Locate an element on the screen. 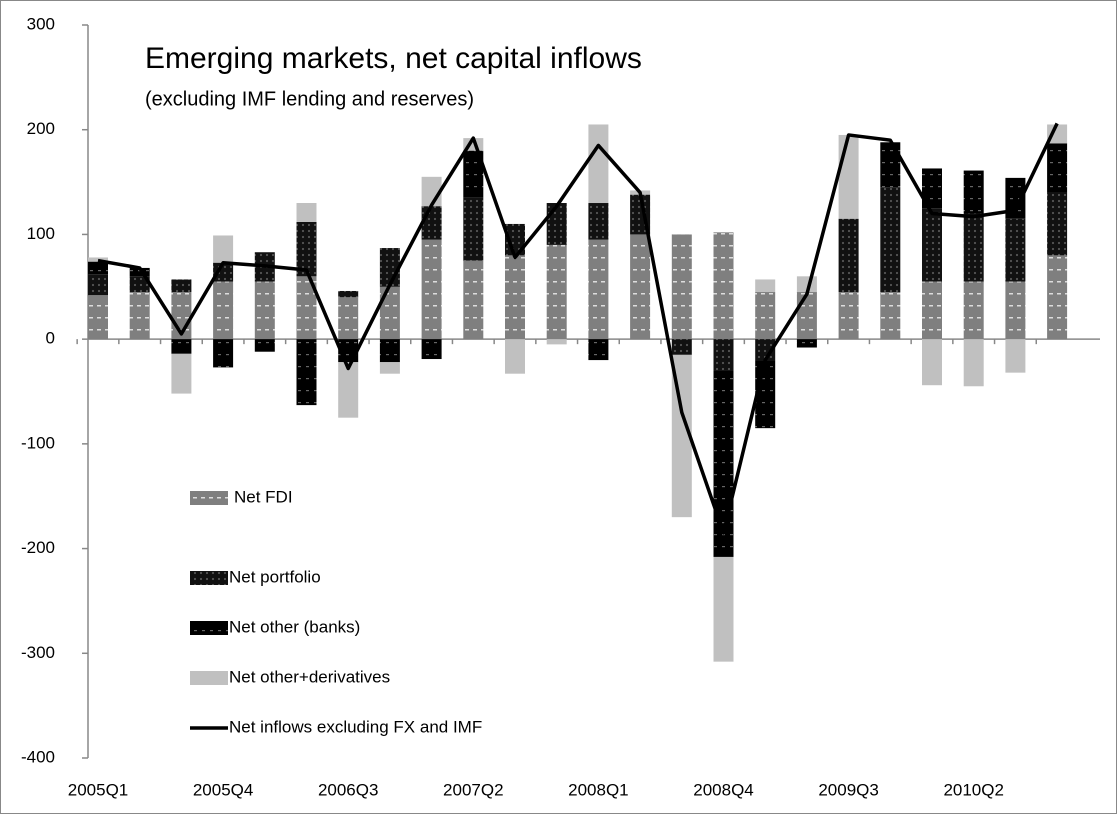  x-tick-label: 2009Q3 is located at coordinates (848, 789).